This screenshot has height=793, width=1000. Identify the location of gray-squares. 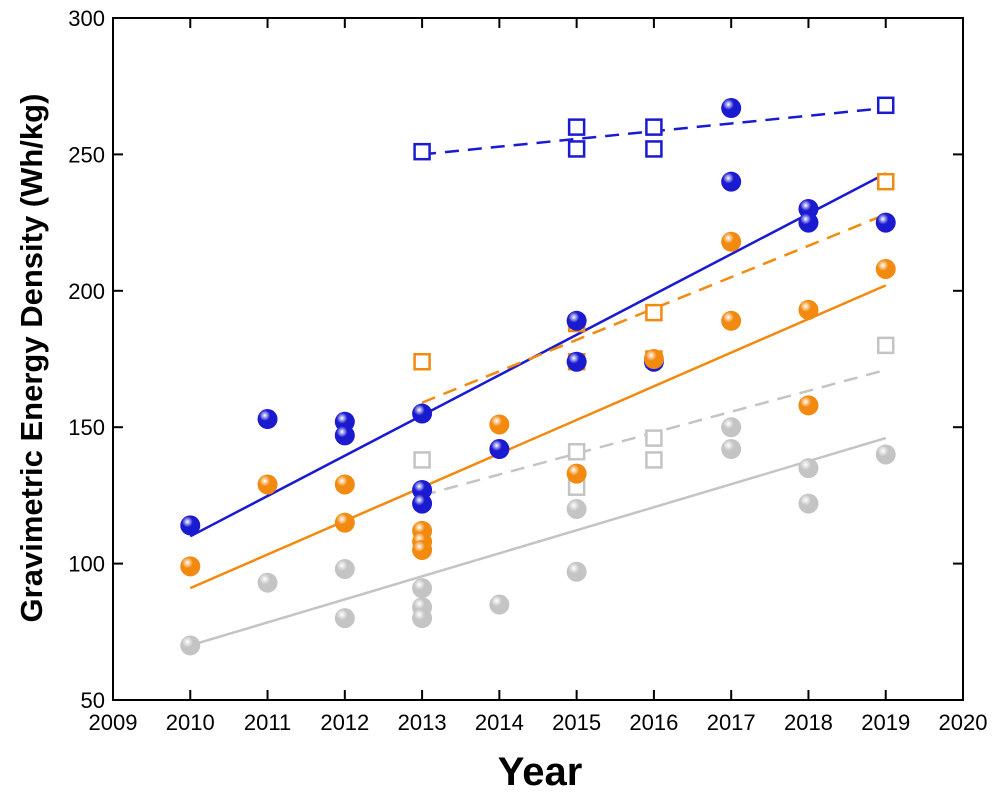
(654, 416).